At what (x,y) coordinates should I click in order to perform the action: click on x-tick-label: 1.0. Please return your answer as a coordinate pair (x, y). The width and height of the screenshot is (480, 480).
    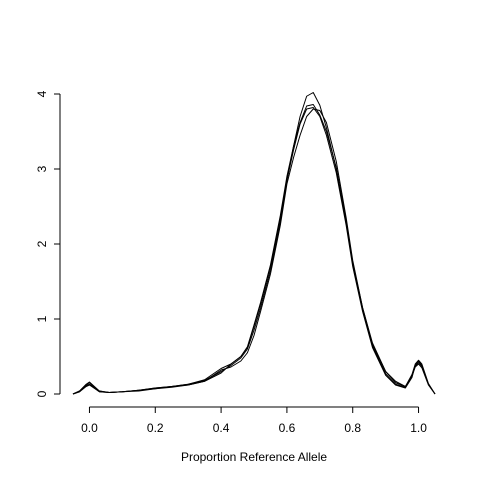
    Looking at the image, I should click on (418, 428).